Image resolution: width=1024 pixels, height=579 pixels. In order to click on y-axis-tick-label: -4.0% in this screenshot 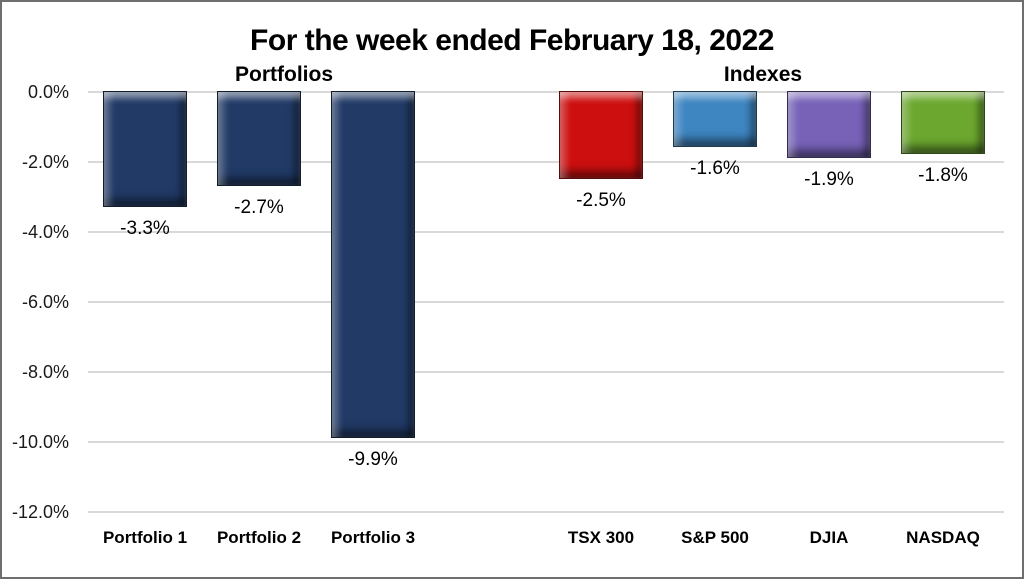, I will do `click(45, 232)`.